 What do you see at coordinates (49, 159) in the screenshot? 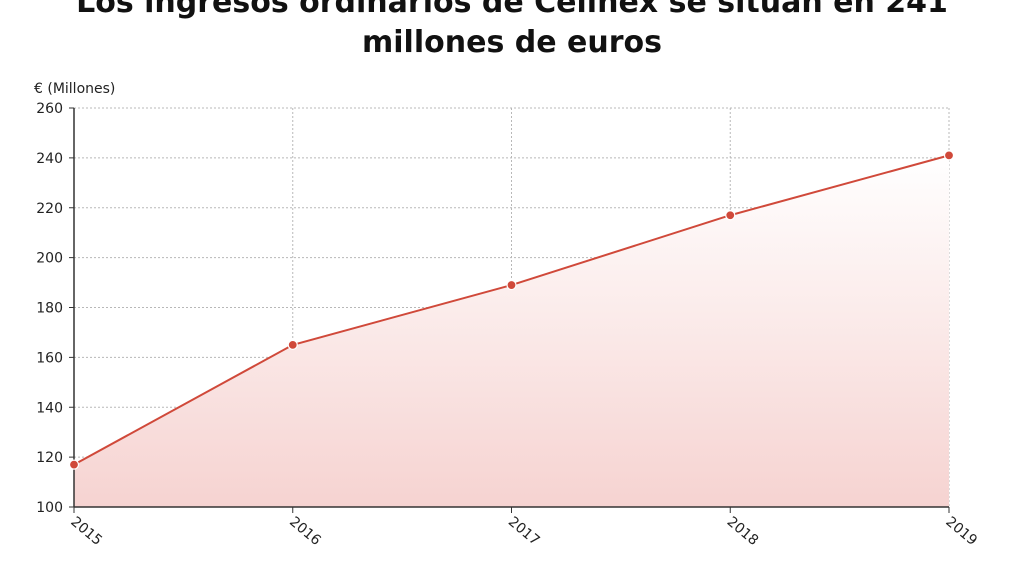
I see `y-tick-label: 240` at bounding box center [49, 159].